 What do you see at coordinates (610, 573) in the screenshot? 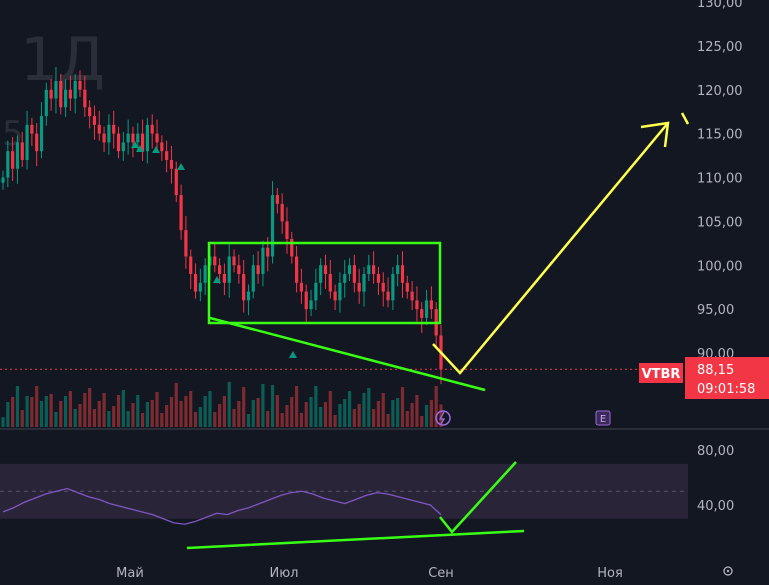
I see `time-tick: Ноя` at bounding box center [610, 573].